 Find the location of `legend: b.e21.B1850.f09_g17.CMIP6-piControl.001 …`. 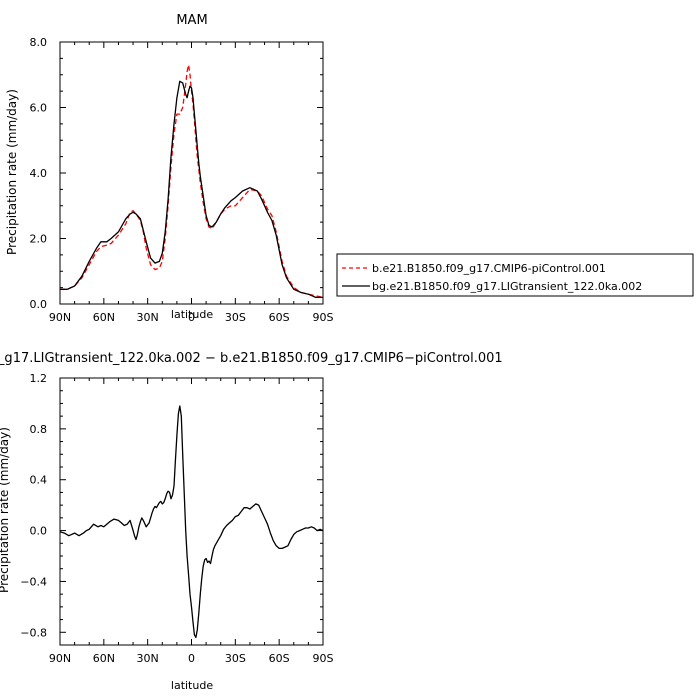

legend: b.e21.B1850.f09_g17.CMIP6-piControl.001 … is located at coordinates (515, 275).